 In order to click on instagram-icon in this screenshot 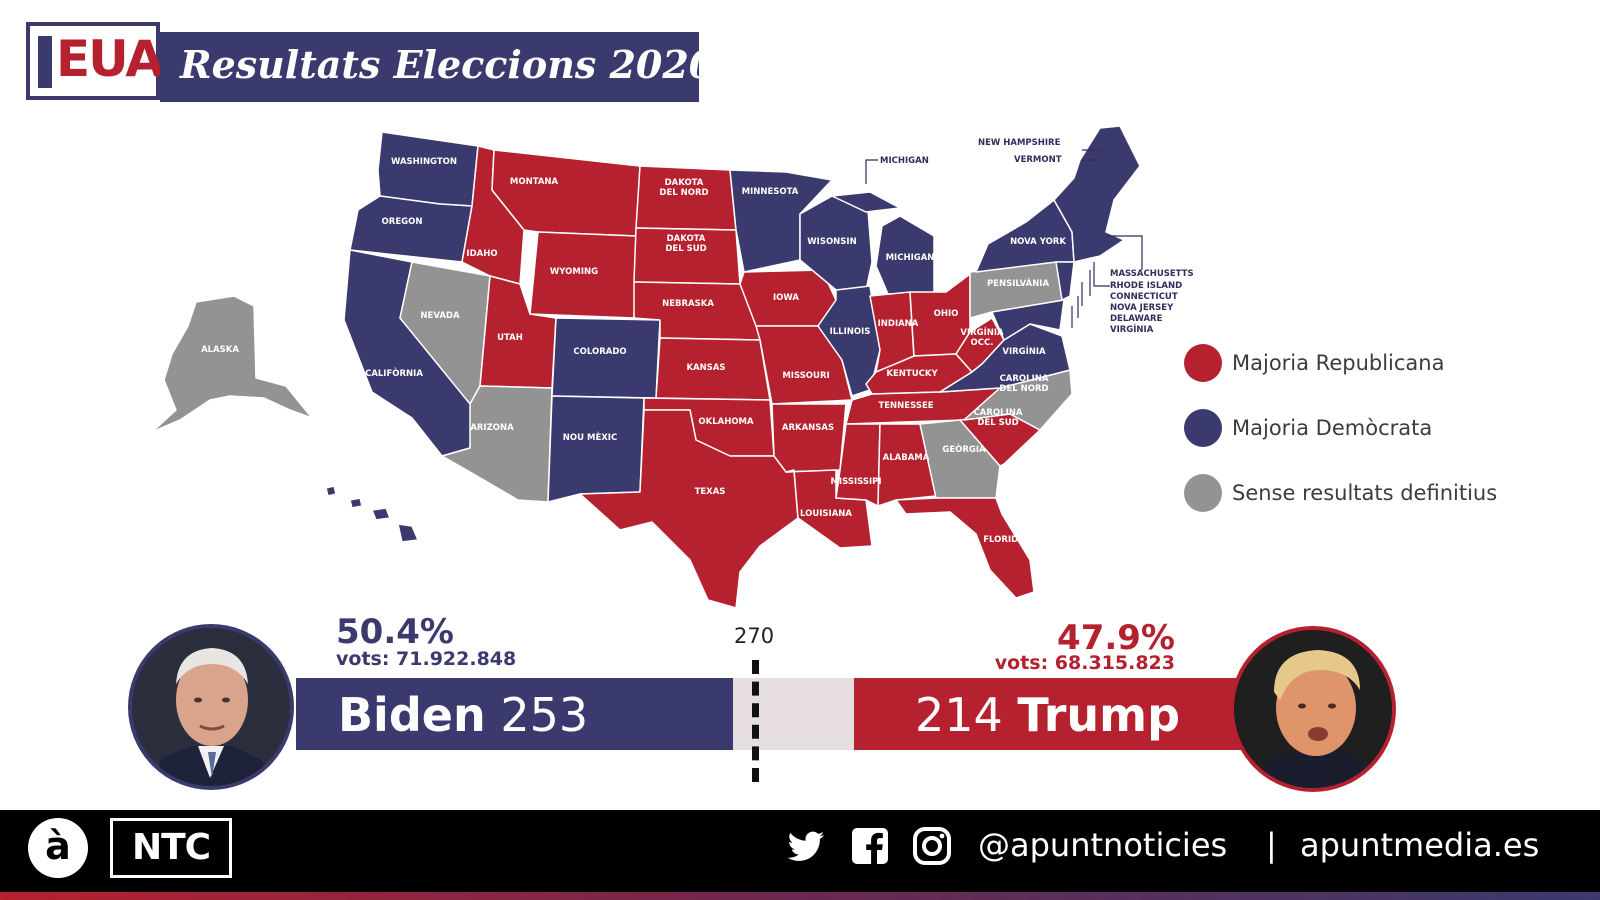, I will do `click(932, 846)`.